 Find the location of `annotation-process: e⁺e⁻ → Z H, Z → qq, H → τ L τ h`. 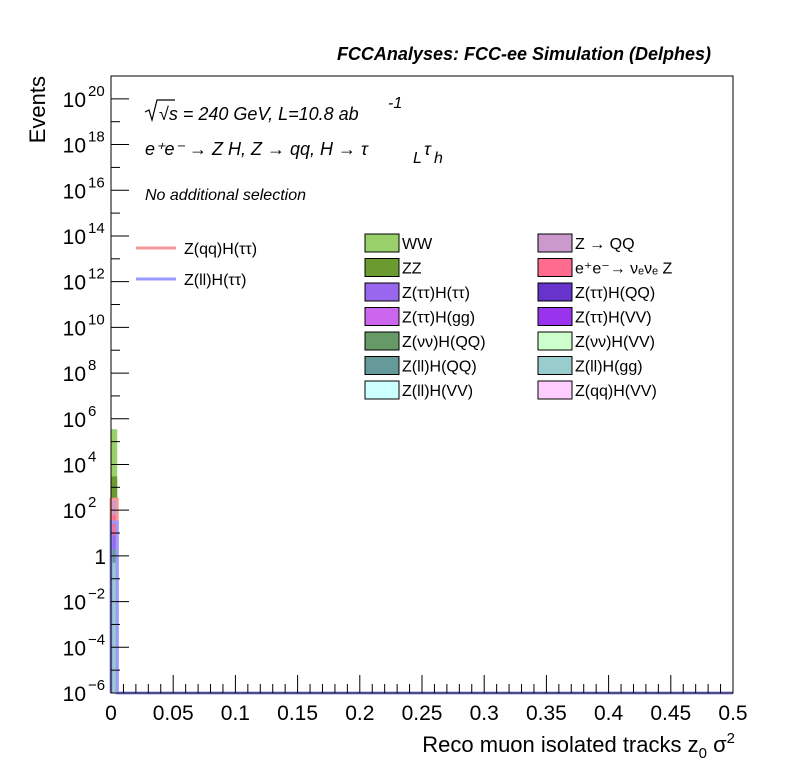

annotation-process: e⁺e⁻ → Z H, Z → qq, H → τ L τ h is located at coordinates (294, 153).